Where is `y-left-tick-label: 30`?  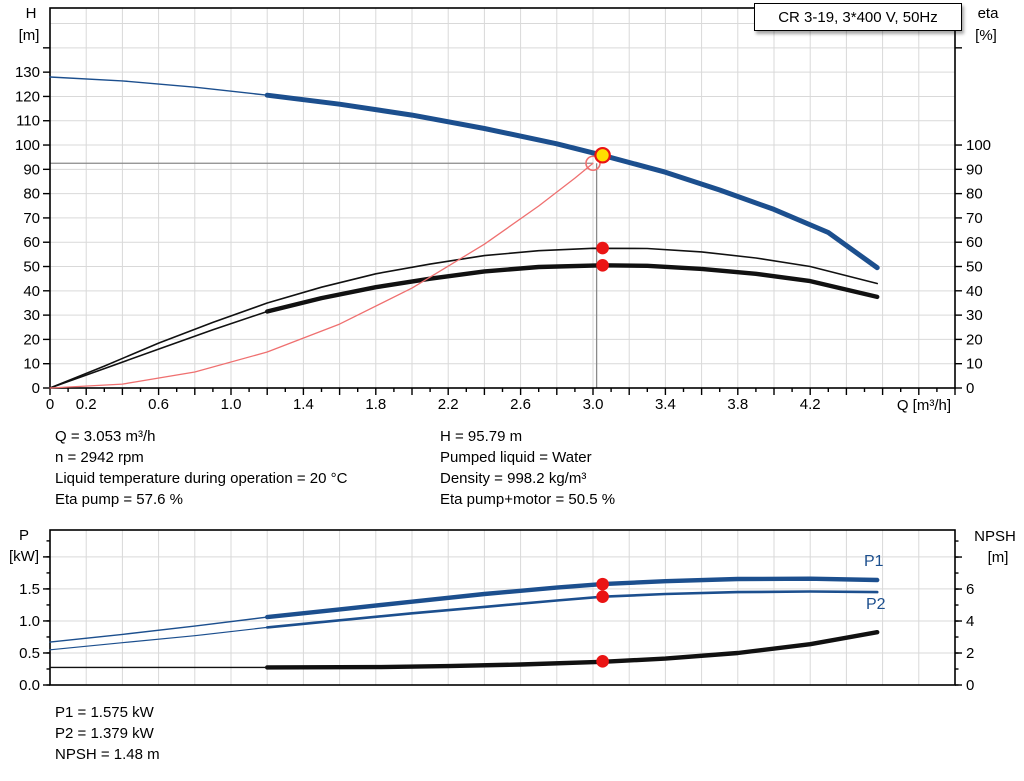 y-left-tick-label: 30 is located at coordinates (31, 315).